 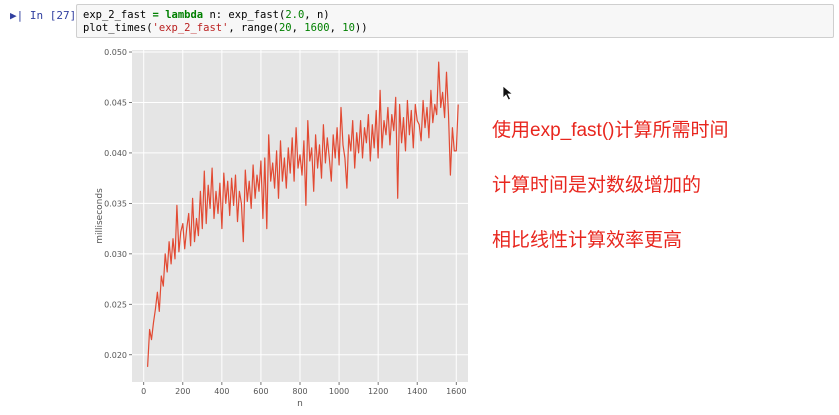 I want to click on x-tick-label: 1600, so click(x=456, y=391).